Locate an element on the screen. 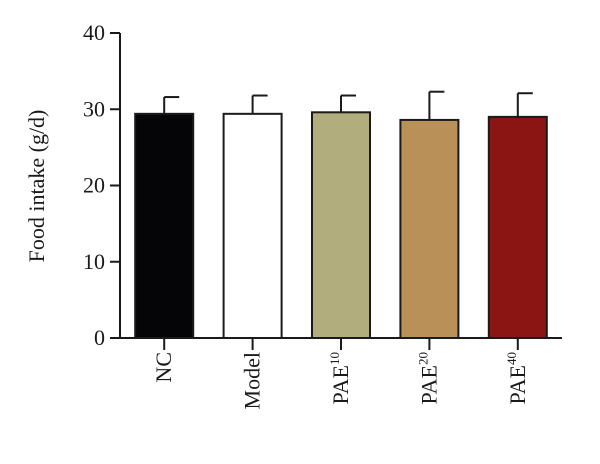 This screenshot has height=464, width=600. x-tick-label-text: NC is located at coordinates (163, 367).